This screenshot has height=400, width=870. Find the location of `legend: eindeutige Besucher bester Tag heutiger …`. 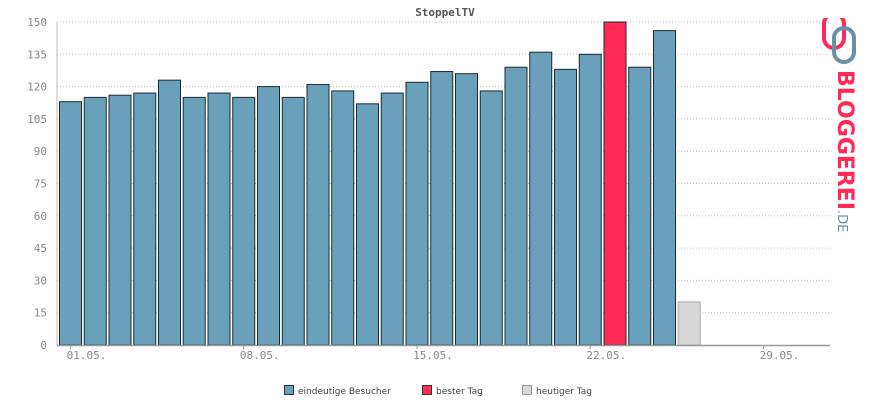

legend: eindeutige Besucher bester Tag heutiger … is located at coordinates (435, 392).